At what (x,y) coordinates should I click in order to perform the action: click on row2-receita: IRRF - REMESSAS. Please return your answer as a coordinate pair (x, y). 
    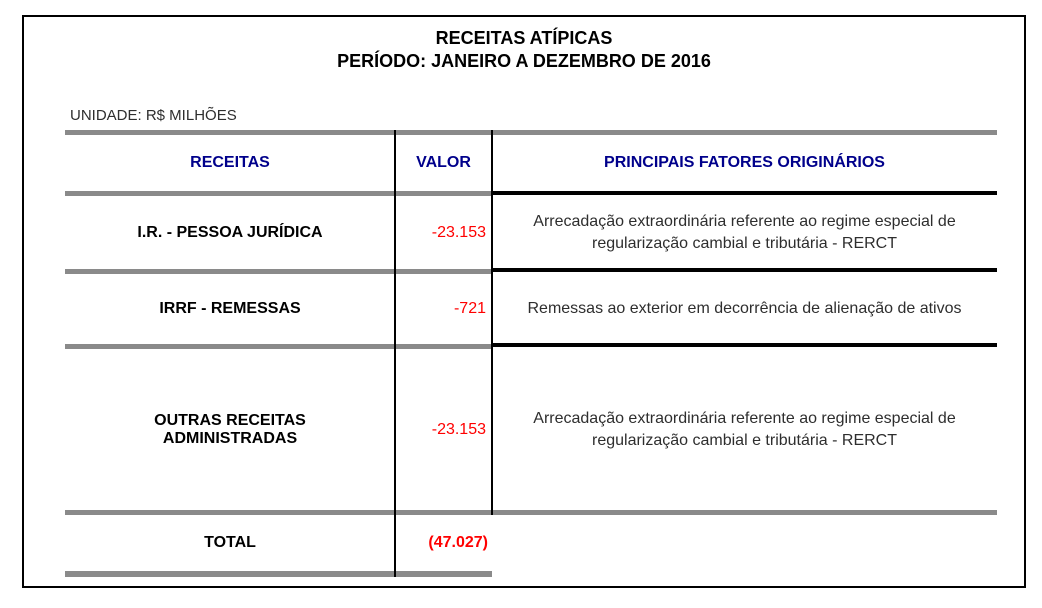
    Looking at the image, I should click on (230, 309).